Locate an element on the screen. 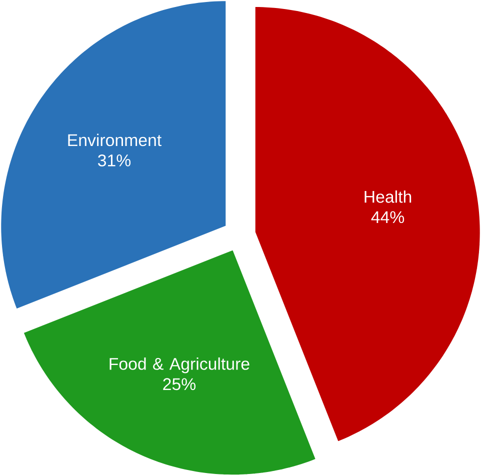 The image size is (481, 476). slice-label: Food & Agriculture is located at coordinates (180, 366).